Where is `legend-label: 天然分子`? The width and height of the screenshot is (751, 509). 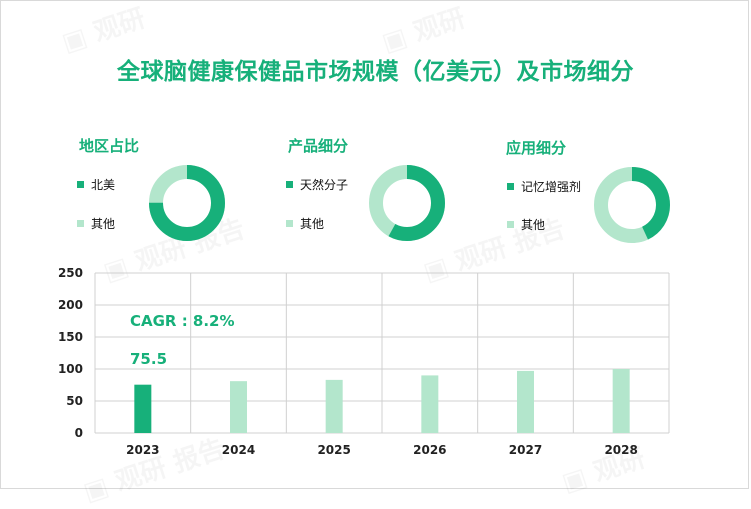
legend-label: 天然分子 is located at coordinates (324, 185).